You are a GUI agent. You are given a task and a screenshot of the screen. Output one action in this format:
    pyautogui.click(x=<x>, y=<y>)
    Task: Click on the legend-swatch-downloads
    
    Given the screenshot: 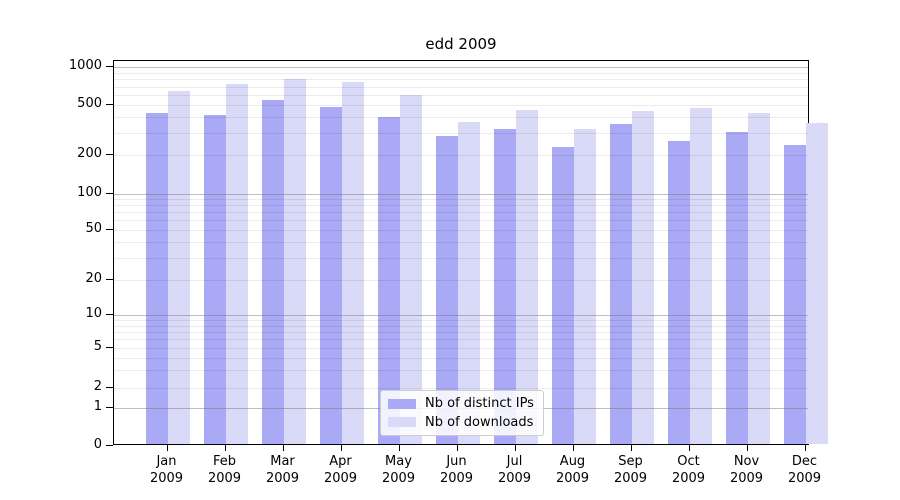 What is the action you would take?
    pyautogui.click(x=402, y=422)
    